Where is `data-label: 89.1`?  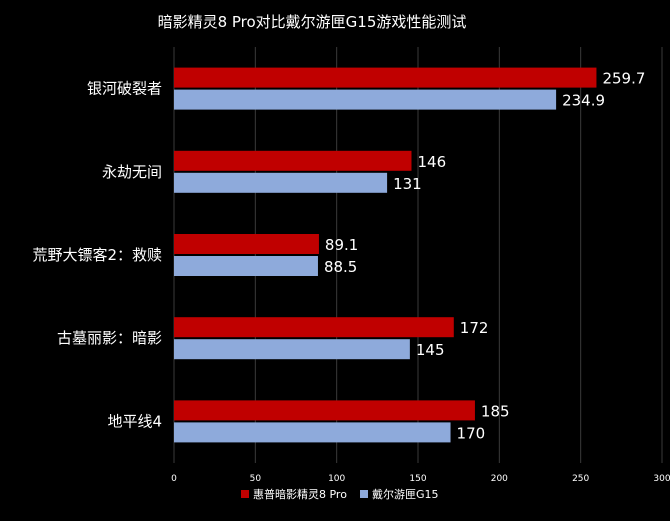 data-label: 89.1 is located at coordinates (341, 245).